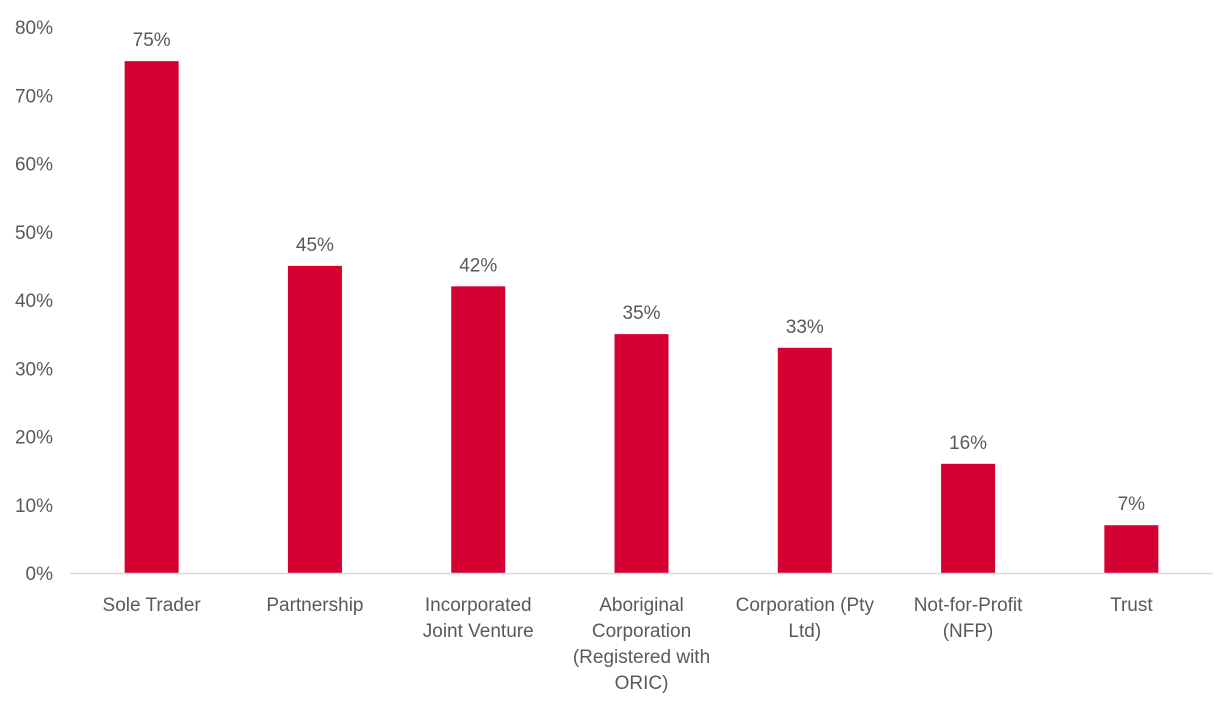 Image resolution: width=1223 pixels, height=707 pixels. What do you see at coordinates (1132, 504) in the screenshot?
I see `bar-value-label: 7%` at bounding box center [1132, 504].